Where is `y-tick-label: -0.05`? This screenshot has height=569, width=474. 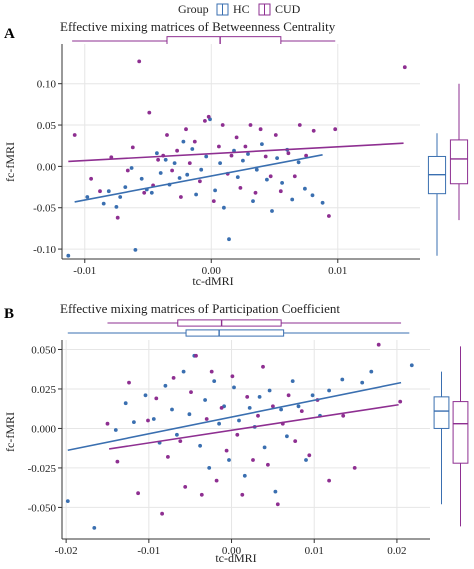
y-tick-label: -0.05 is located at coordinates (44, 209).